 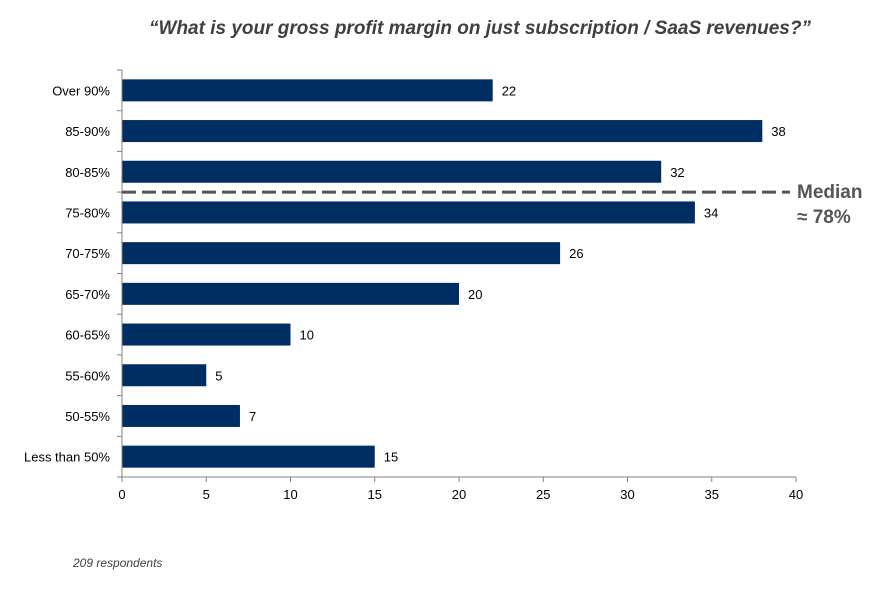 I want to click on bar-value-label: 10, so click(x=307, y=335).